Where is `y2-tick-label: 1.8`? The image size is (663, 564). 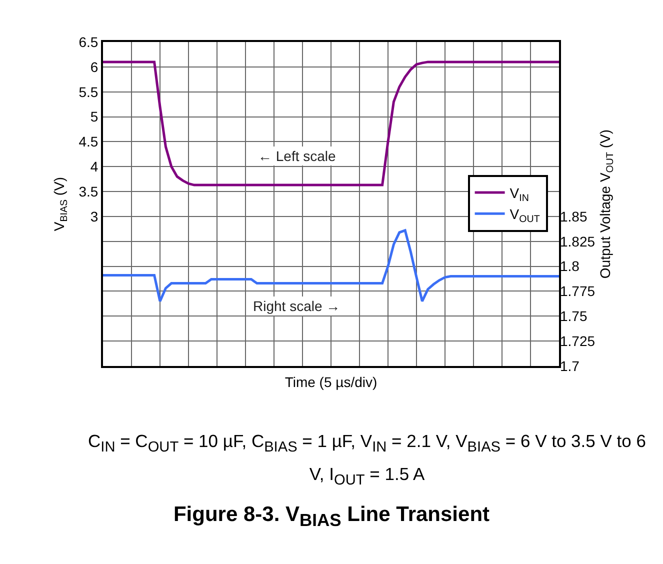
y2-tick-label: 1.8 is located at coordinates (570, 266).